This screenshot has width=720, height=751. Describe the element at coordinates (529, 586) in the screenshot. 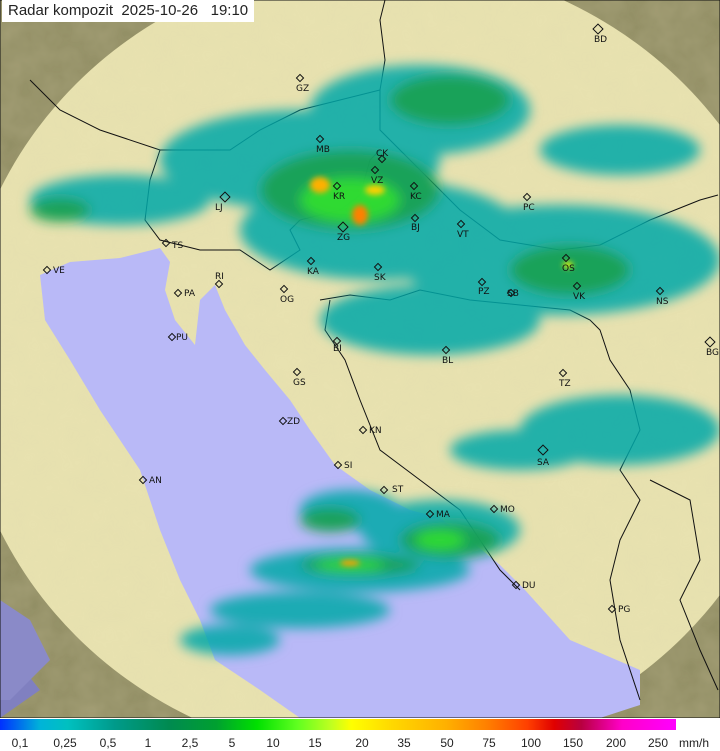

I see `city-label: DU` at that location.